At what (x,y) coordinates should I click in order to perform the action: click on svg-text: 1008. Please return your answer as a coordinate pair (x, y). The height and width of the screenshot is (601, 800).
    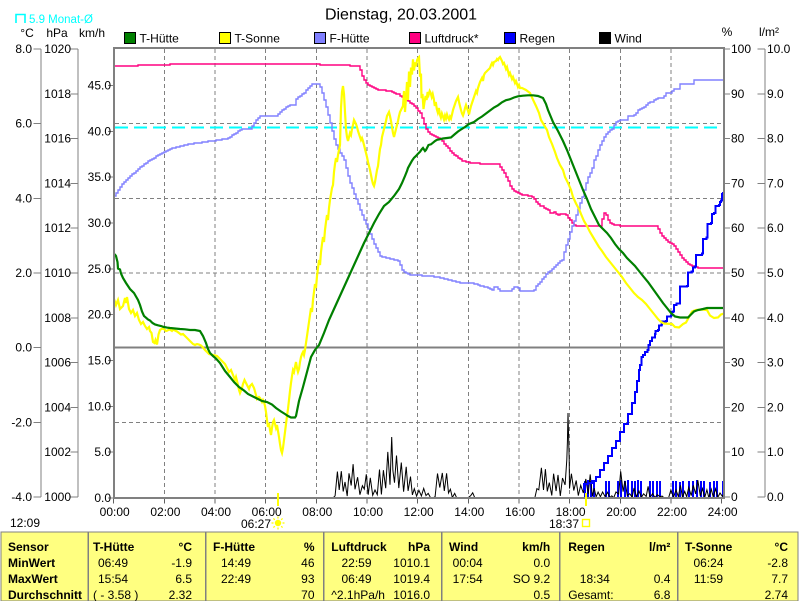
    Looking at the image, I should click on (57, 318).